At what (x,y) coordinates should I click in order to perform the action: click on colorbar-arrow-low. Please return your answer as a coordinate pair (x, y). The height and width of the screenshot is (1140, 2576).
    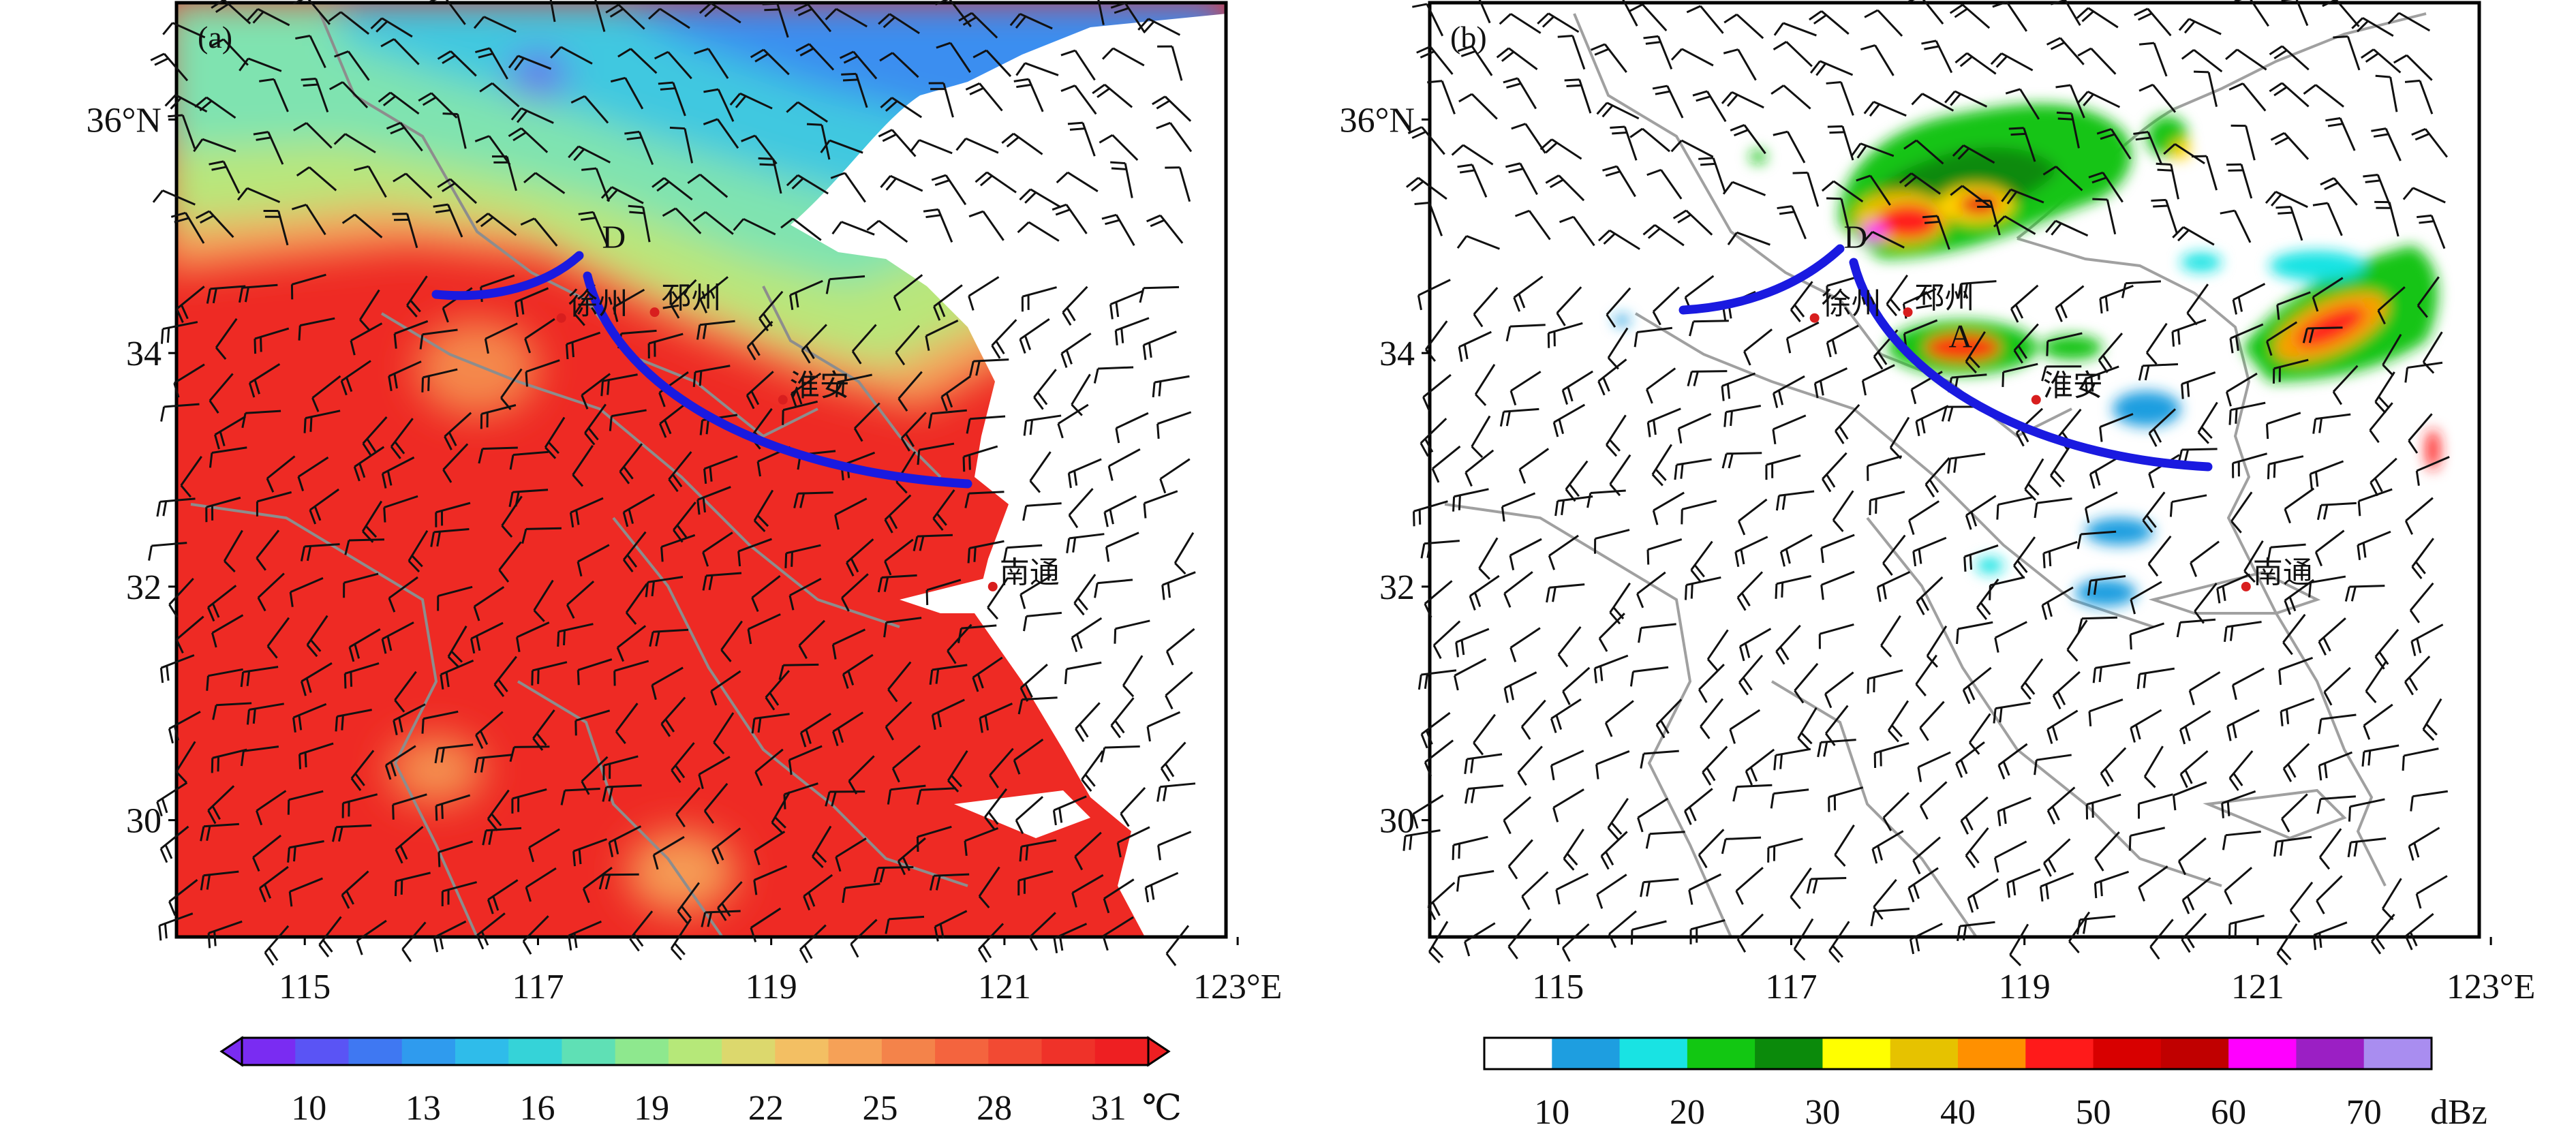
    Looking at the image, I should click on (231, 1051).